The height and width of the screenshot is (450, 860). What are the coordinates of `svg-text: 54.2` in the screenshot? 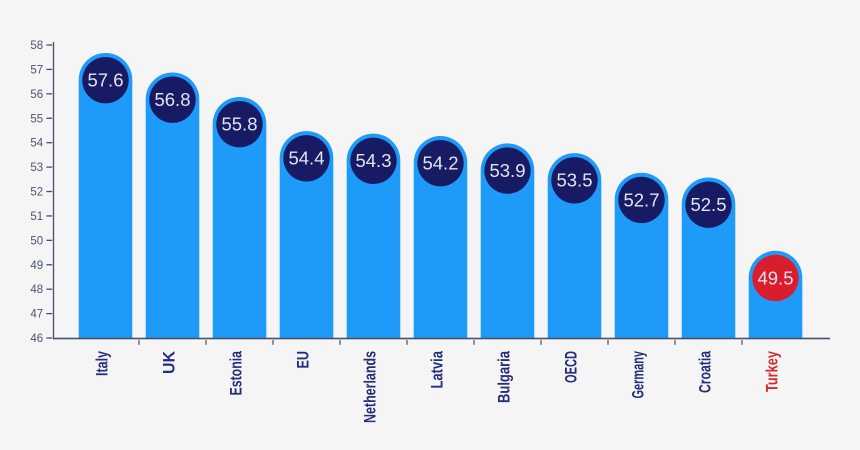 It's located at (440, 163).